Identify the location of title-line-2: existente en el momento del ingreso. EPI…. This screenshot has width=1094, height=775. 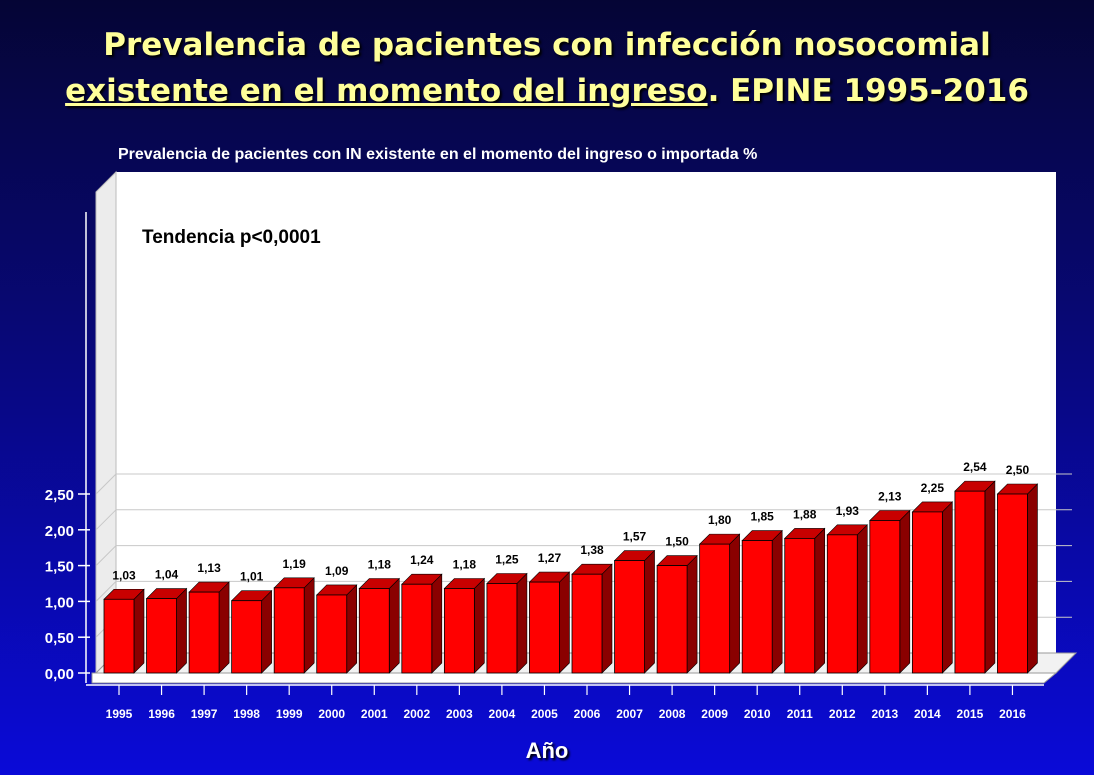
(547, 91).